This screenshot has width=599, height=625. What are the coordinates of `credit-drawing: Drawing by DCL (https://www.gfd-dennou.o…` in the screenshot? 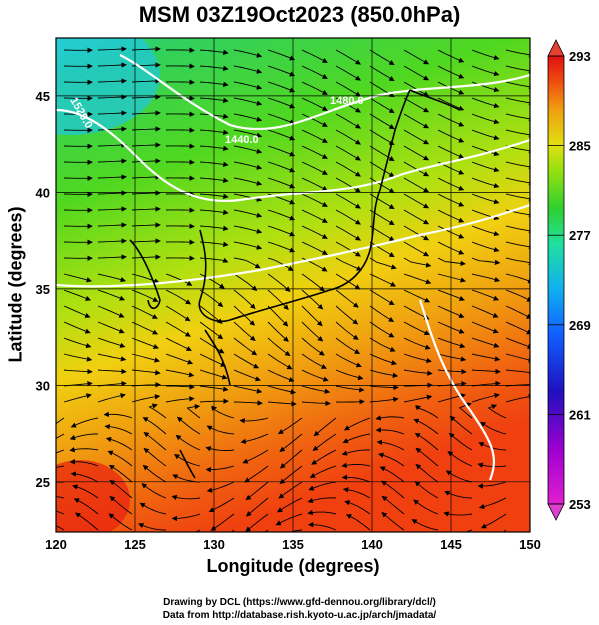 It's located at (299, 602).